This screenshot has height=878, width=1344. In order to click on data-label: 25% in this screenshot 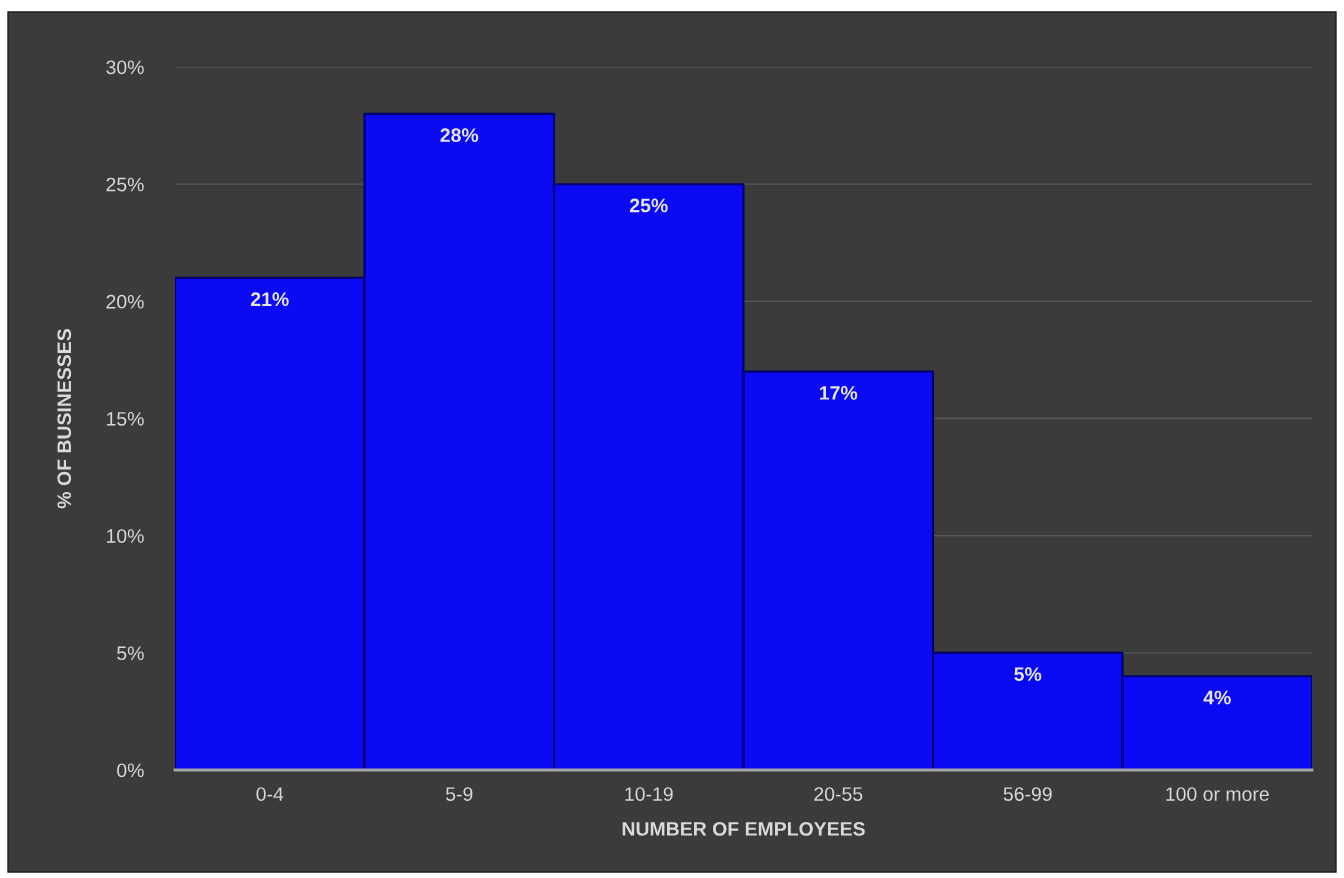, I will do `click(648, 205)`.